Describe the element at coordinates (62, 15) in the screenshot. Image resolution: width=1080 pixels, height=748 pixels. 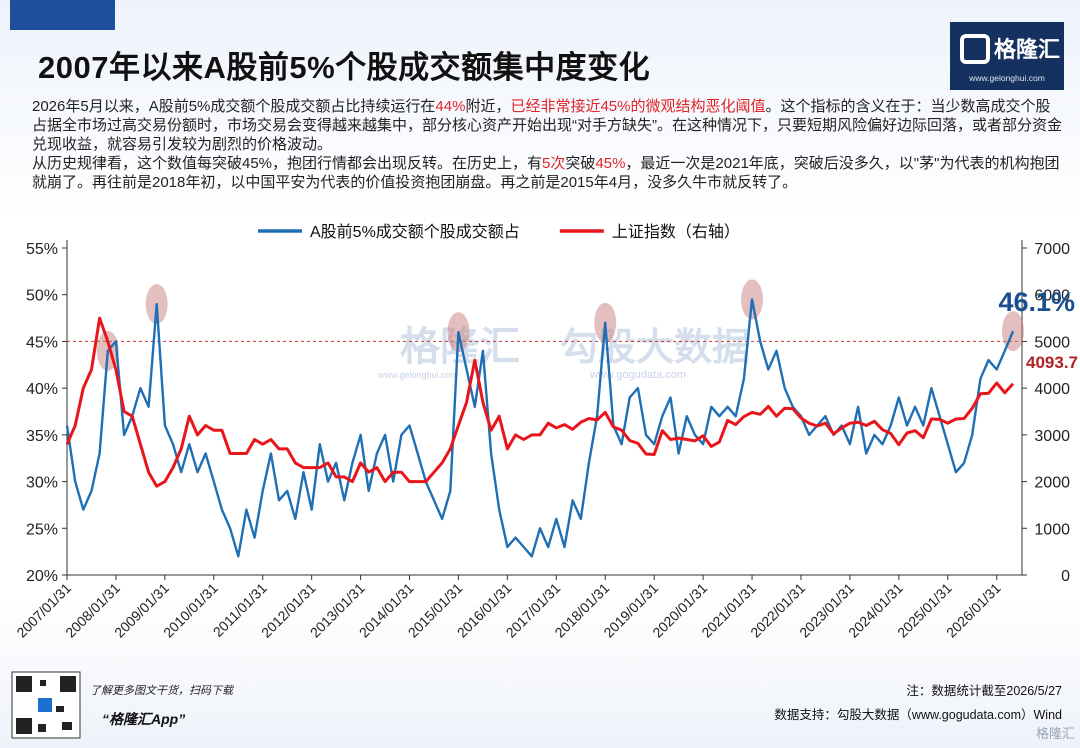
I see `corner-bar` at that location.